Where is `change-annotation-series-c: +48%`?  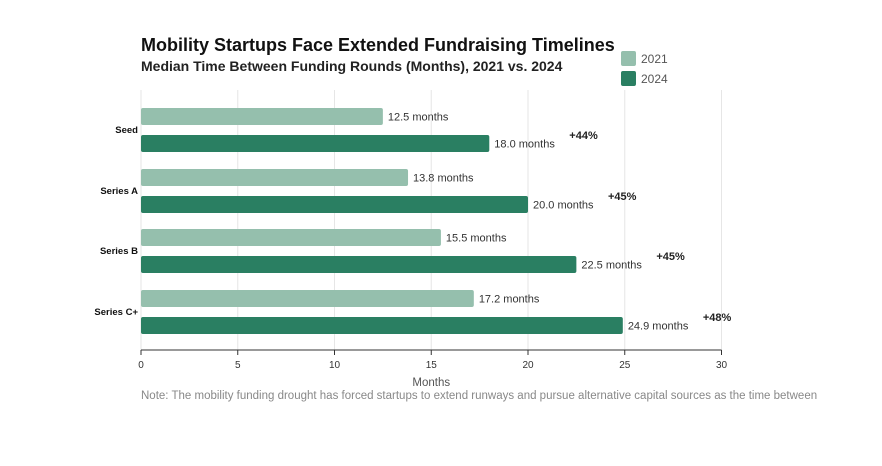 change-annotation-series-c: +48% is located at coordinates (717, 318).